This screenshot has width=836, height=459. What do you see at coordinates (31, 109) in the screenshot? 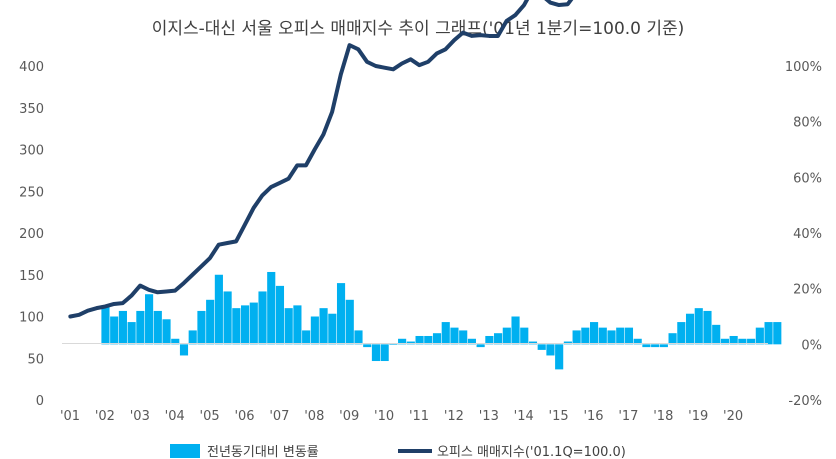
I see `left-tick-label: 350` at bounding box center [31, 109].